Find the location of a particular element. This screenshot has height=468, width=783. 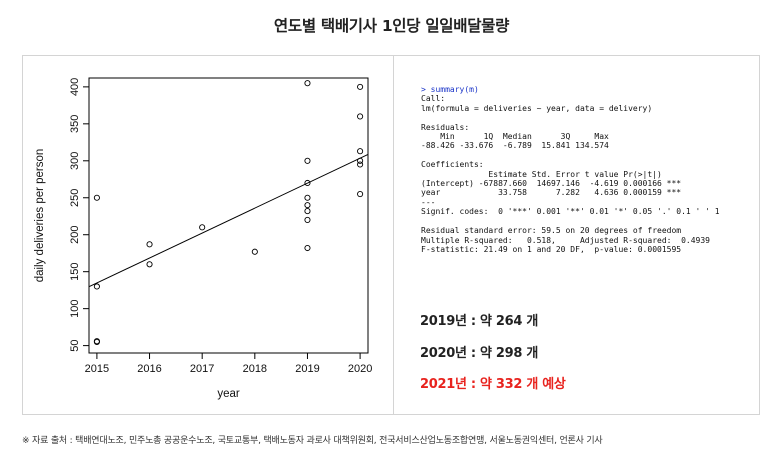

x-axis-label: year is located at coordinates (228, 394).